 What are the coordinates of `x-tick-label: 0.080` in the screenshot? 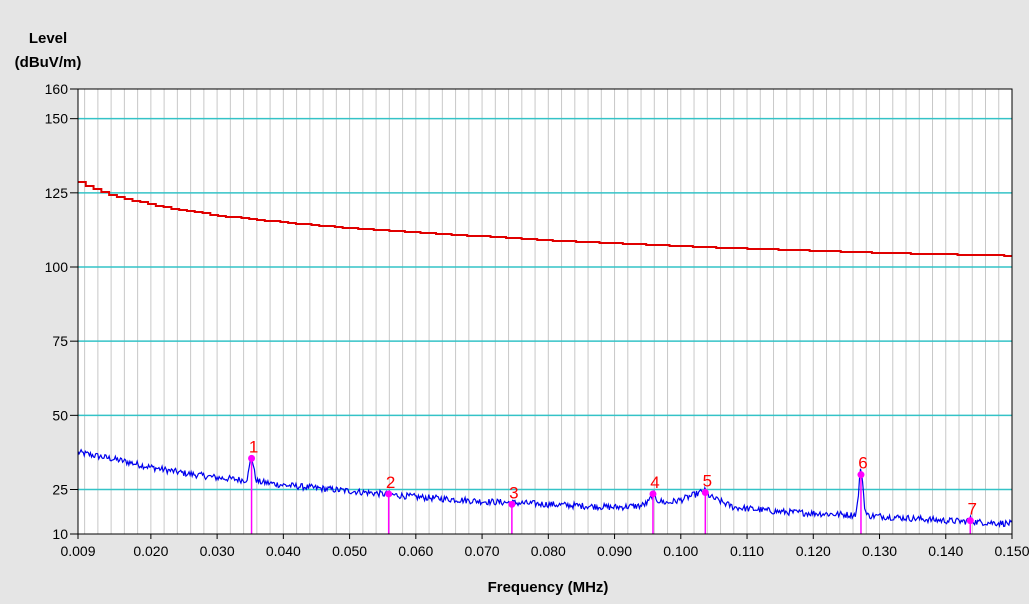 It's located at (548, 551).